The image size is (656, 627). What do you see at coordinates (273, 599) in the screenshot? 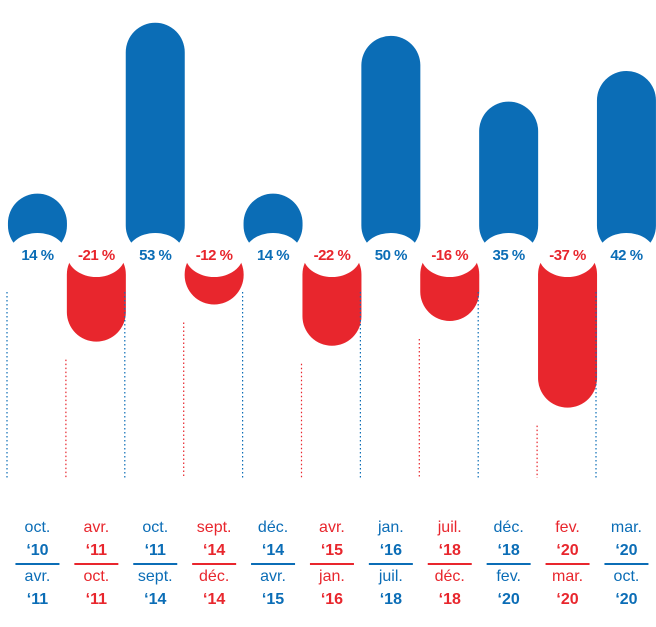
I see `to-year: ‘15` at bounding box center [273, 599].